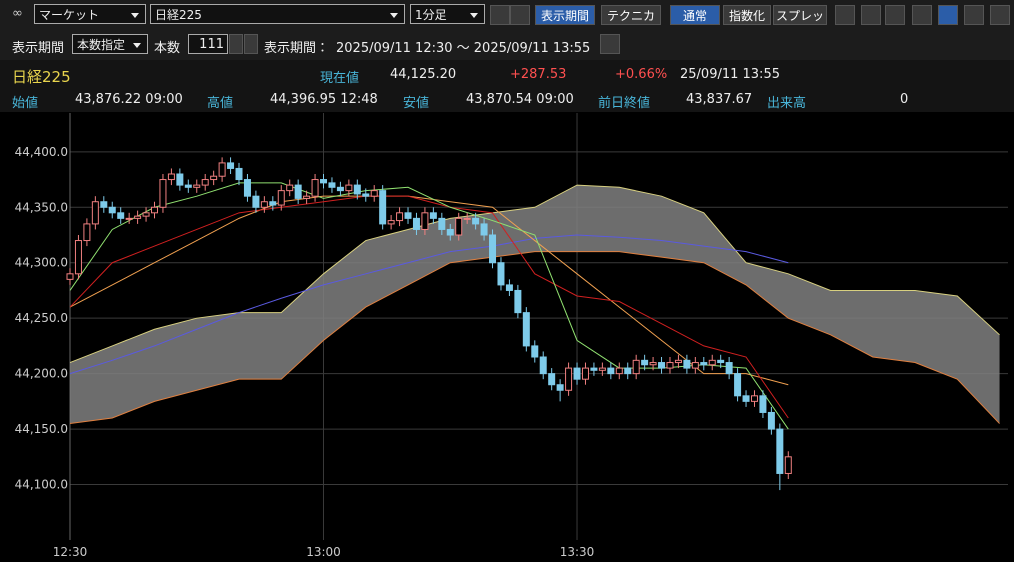 This screenshot has height=562, width=1014. I want to click on index-button: 指数化, so click(747, 15).